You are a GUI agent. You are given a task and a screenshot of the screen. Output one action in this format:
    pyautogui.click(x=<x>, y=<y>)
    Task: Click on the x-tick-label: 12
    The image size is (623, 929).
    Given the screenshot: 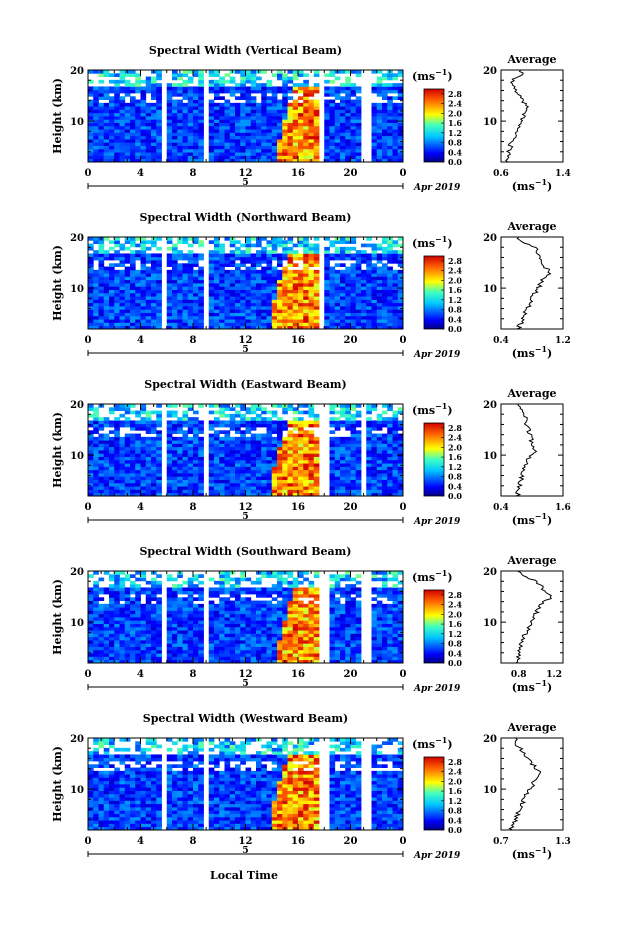 What is the action you would take?
    pyautogui.click(x=246, y=507)
    